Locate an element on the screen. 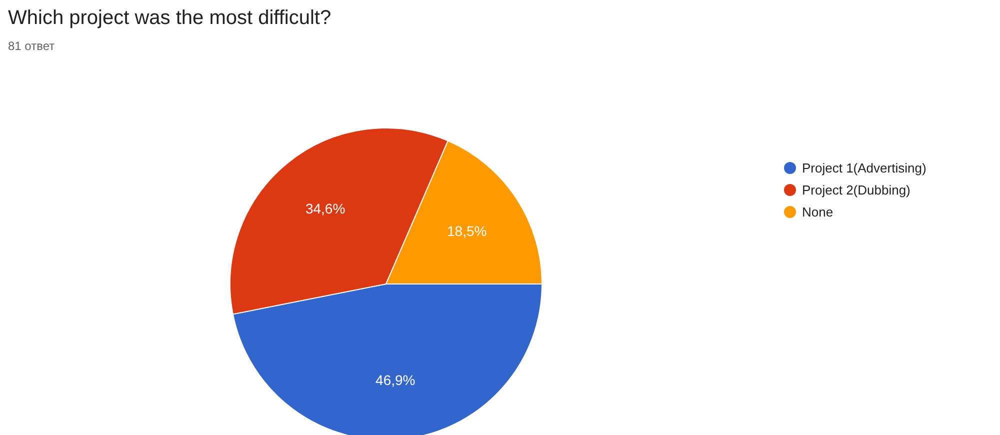 The height and width of the screenshot is (435, 1000). legend-label: None is located at coordinates (818, 212).